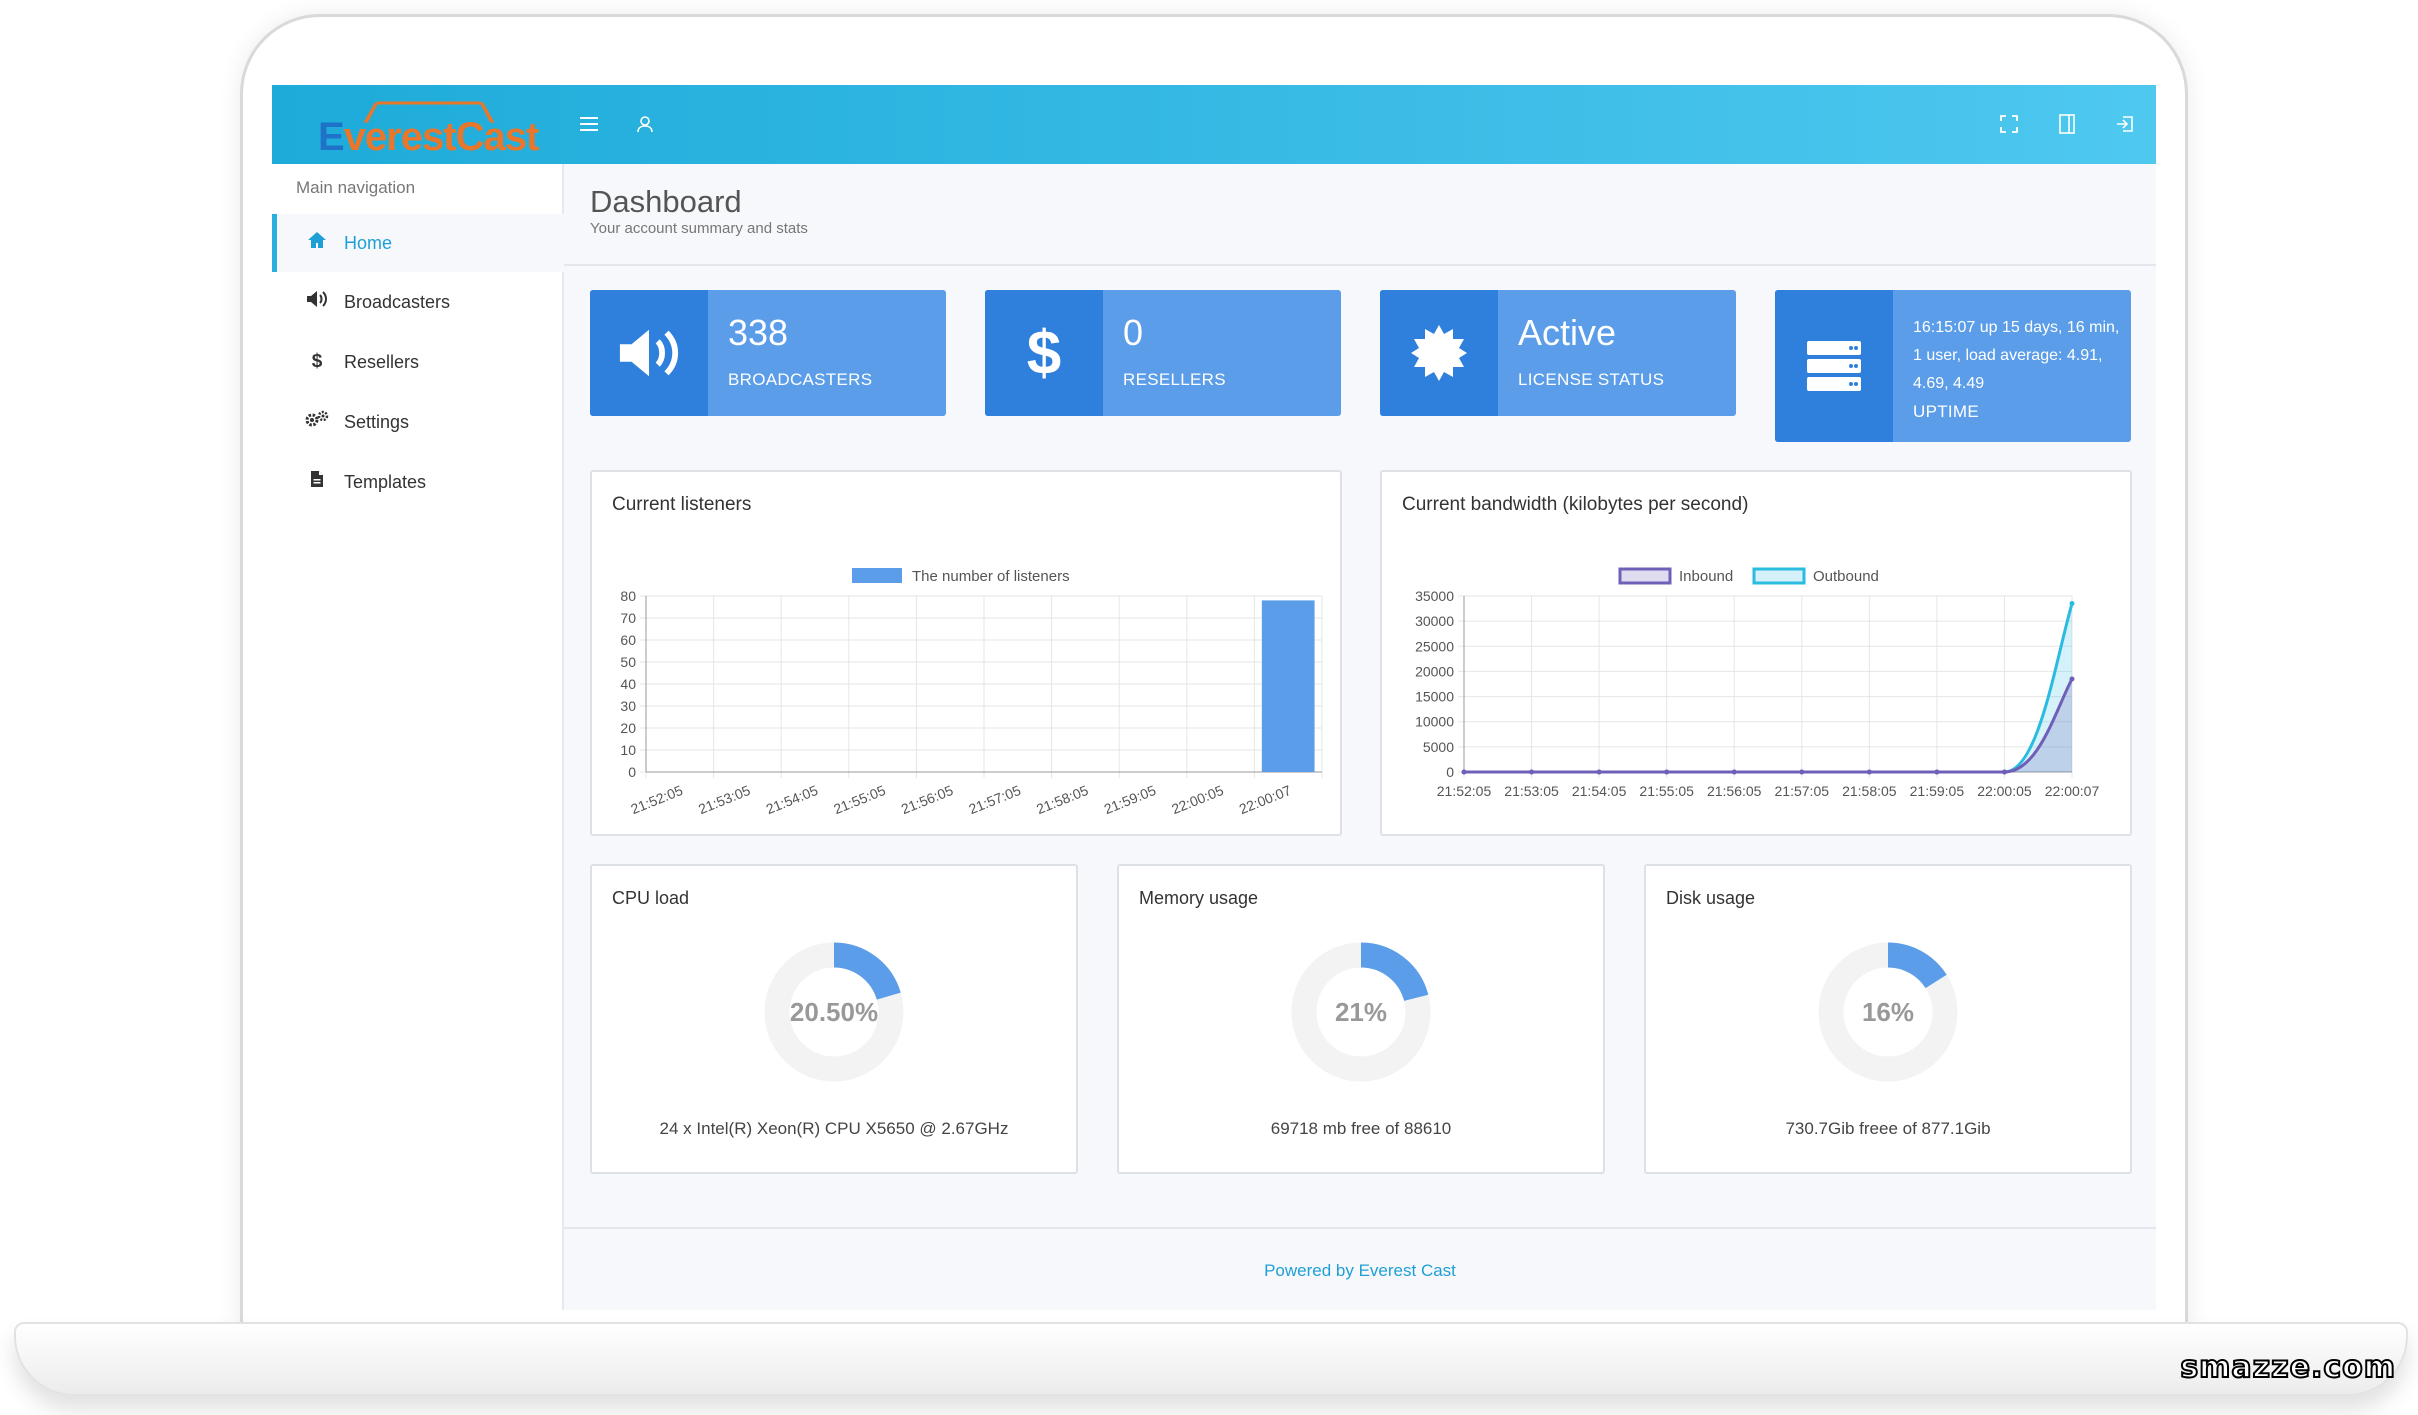 The image size is (2418, 1415). I want to click on sidebar-item-label: Resellers, so click(382, 361).